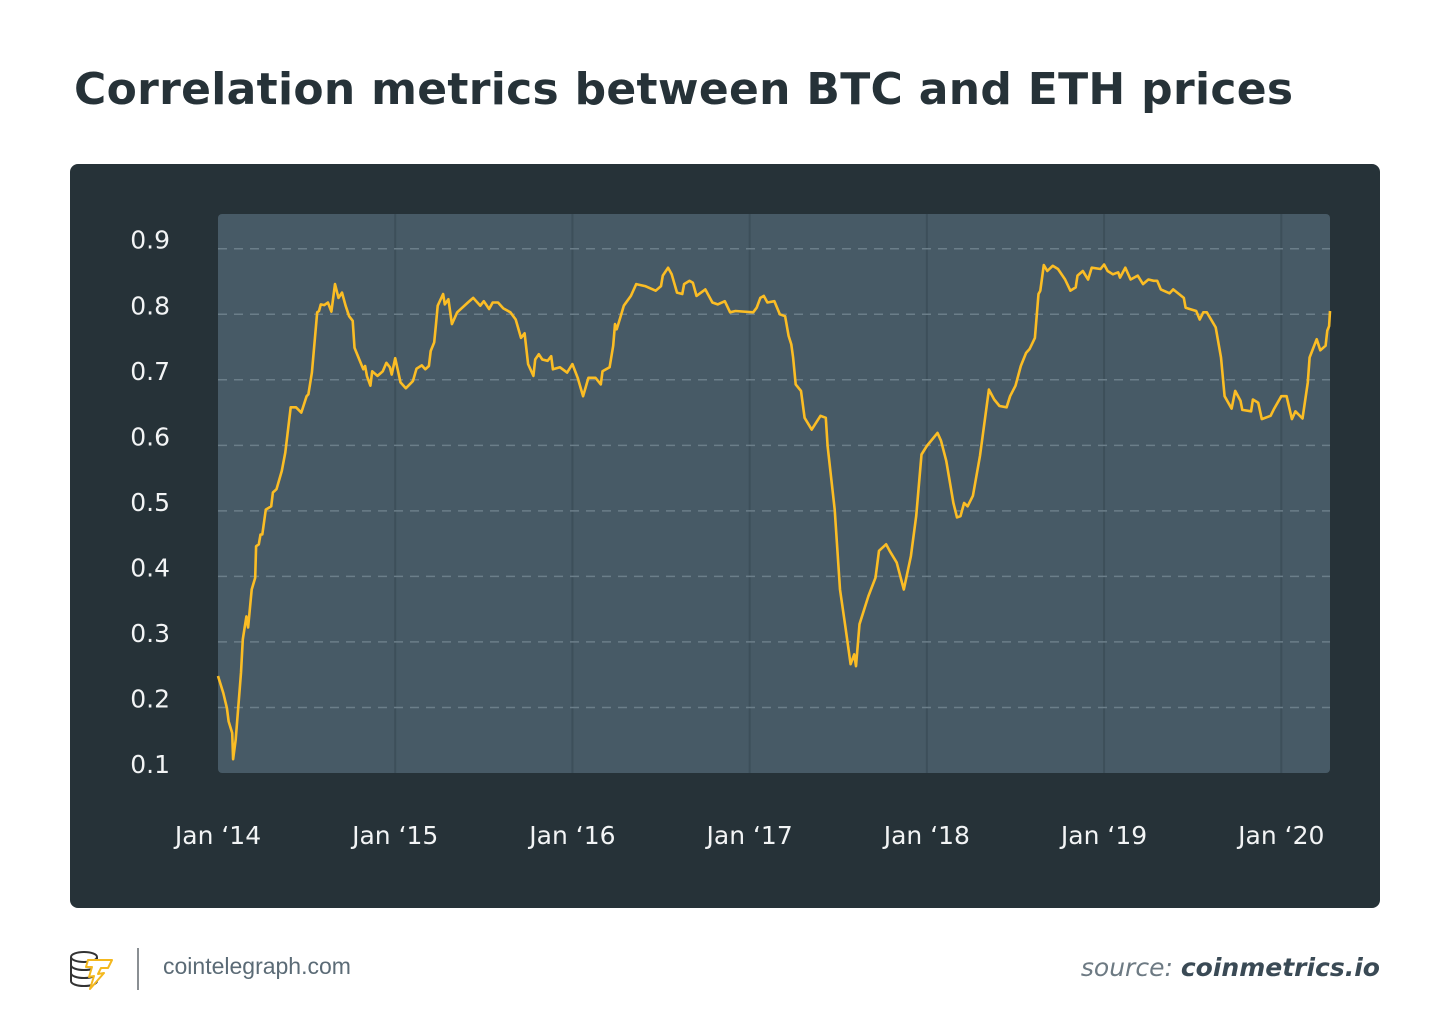  I want to click on footer-source: source: coinmetrics.io, so click(1230, 967).